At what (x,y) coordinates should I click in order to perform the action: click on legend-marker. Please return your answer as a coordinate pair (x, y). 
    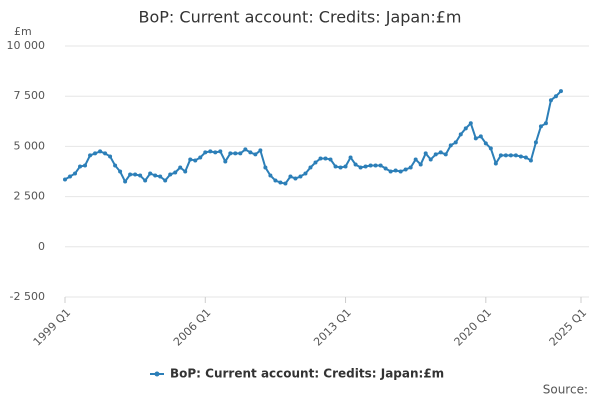
    Looking at the image, I should click on (157, 374).